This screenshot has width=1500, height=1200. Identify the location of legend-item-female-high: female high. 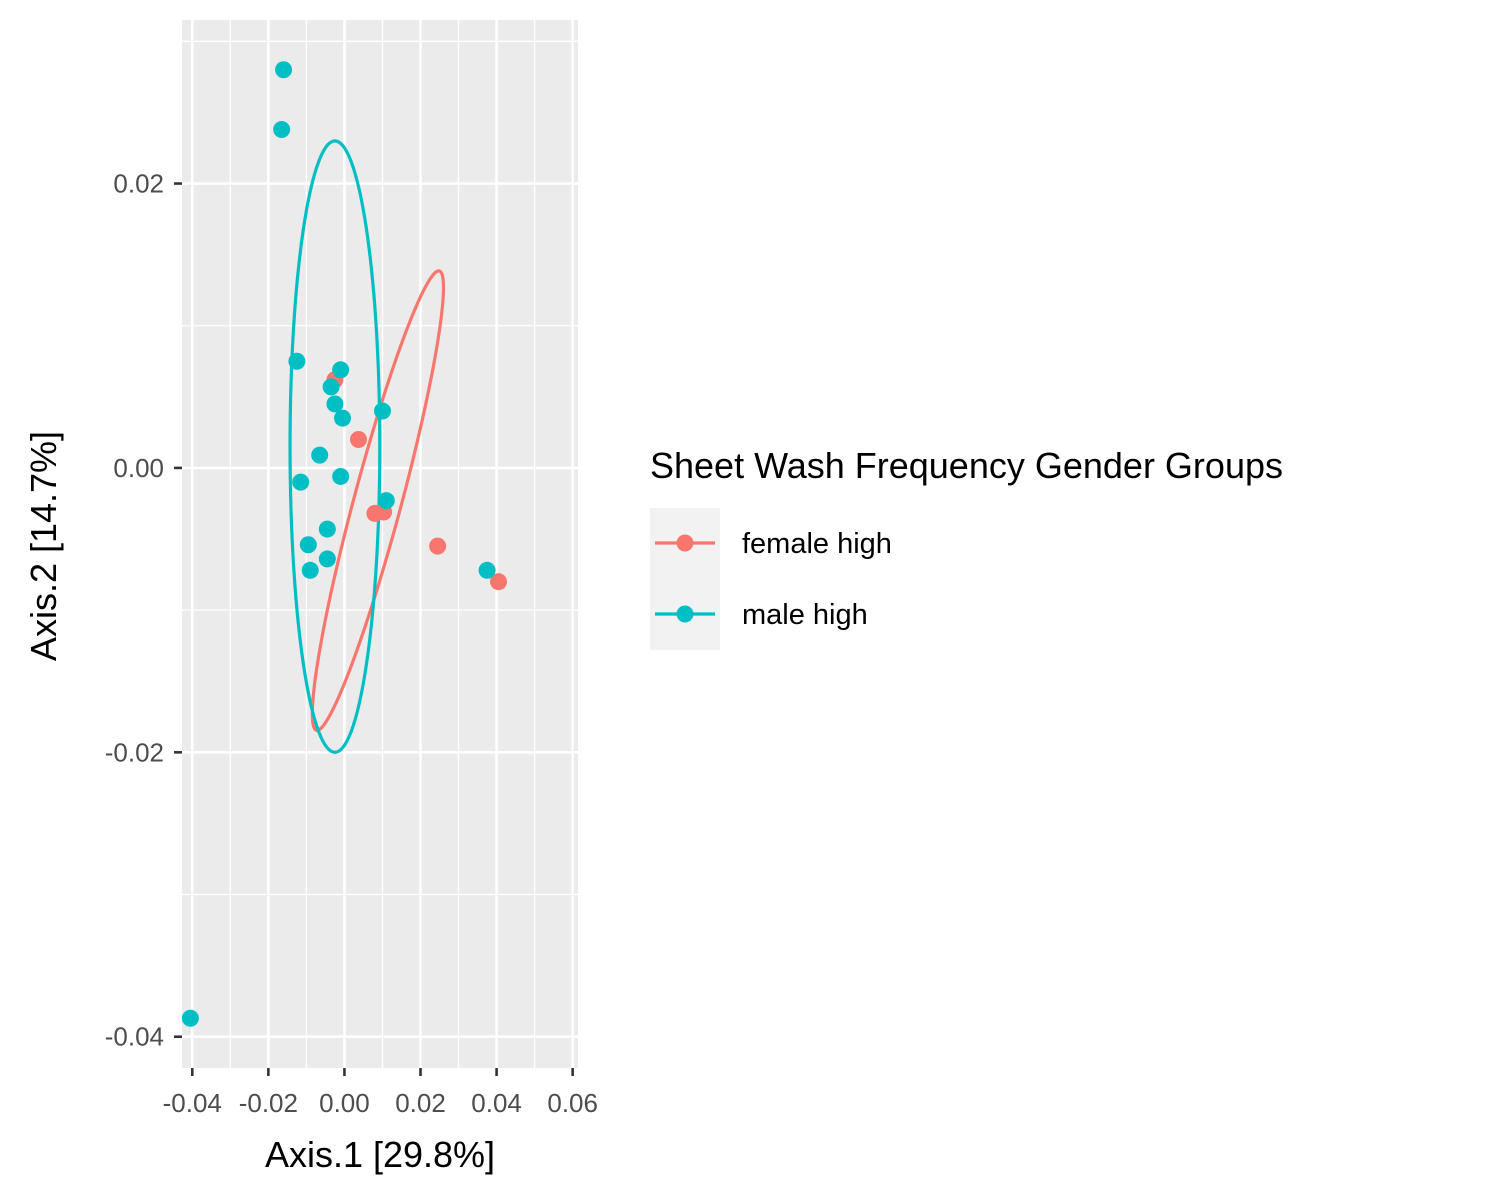
(773, 544).